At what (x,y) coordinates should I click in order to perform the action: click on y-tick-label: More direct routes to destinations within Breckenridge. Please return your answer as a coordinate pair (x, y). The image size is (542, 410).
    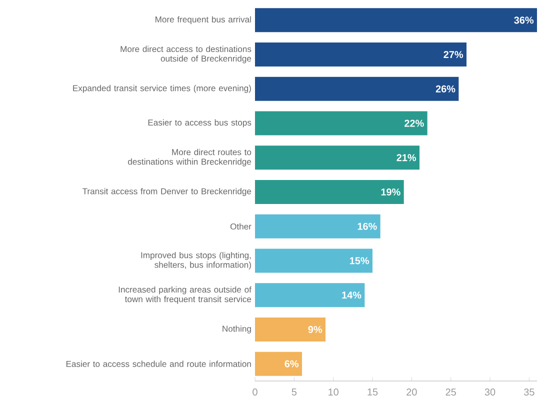
    Looking at the image, I should click on (190, 157).